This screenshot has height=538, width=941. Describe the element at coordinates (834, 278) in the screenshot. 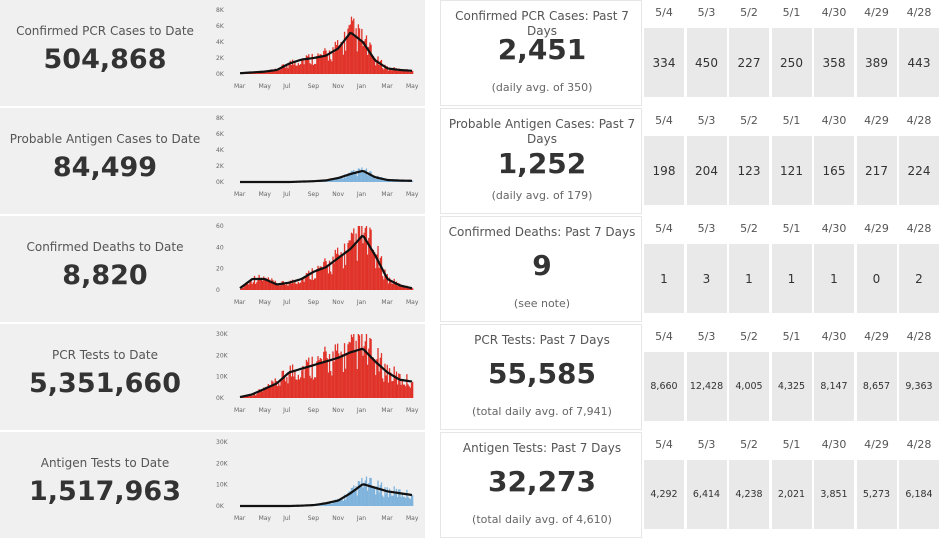

I see `day-value-cell: 1` at that location.